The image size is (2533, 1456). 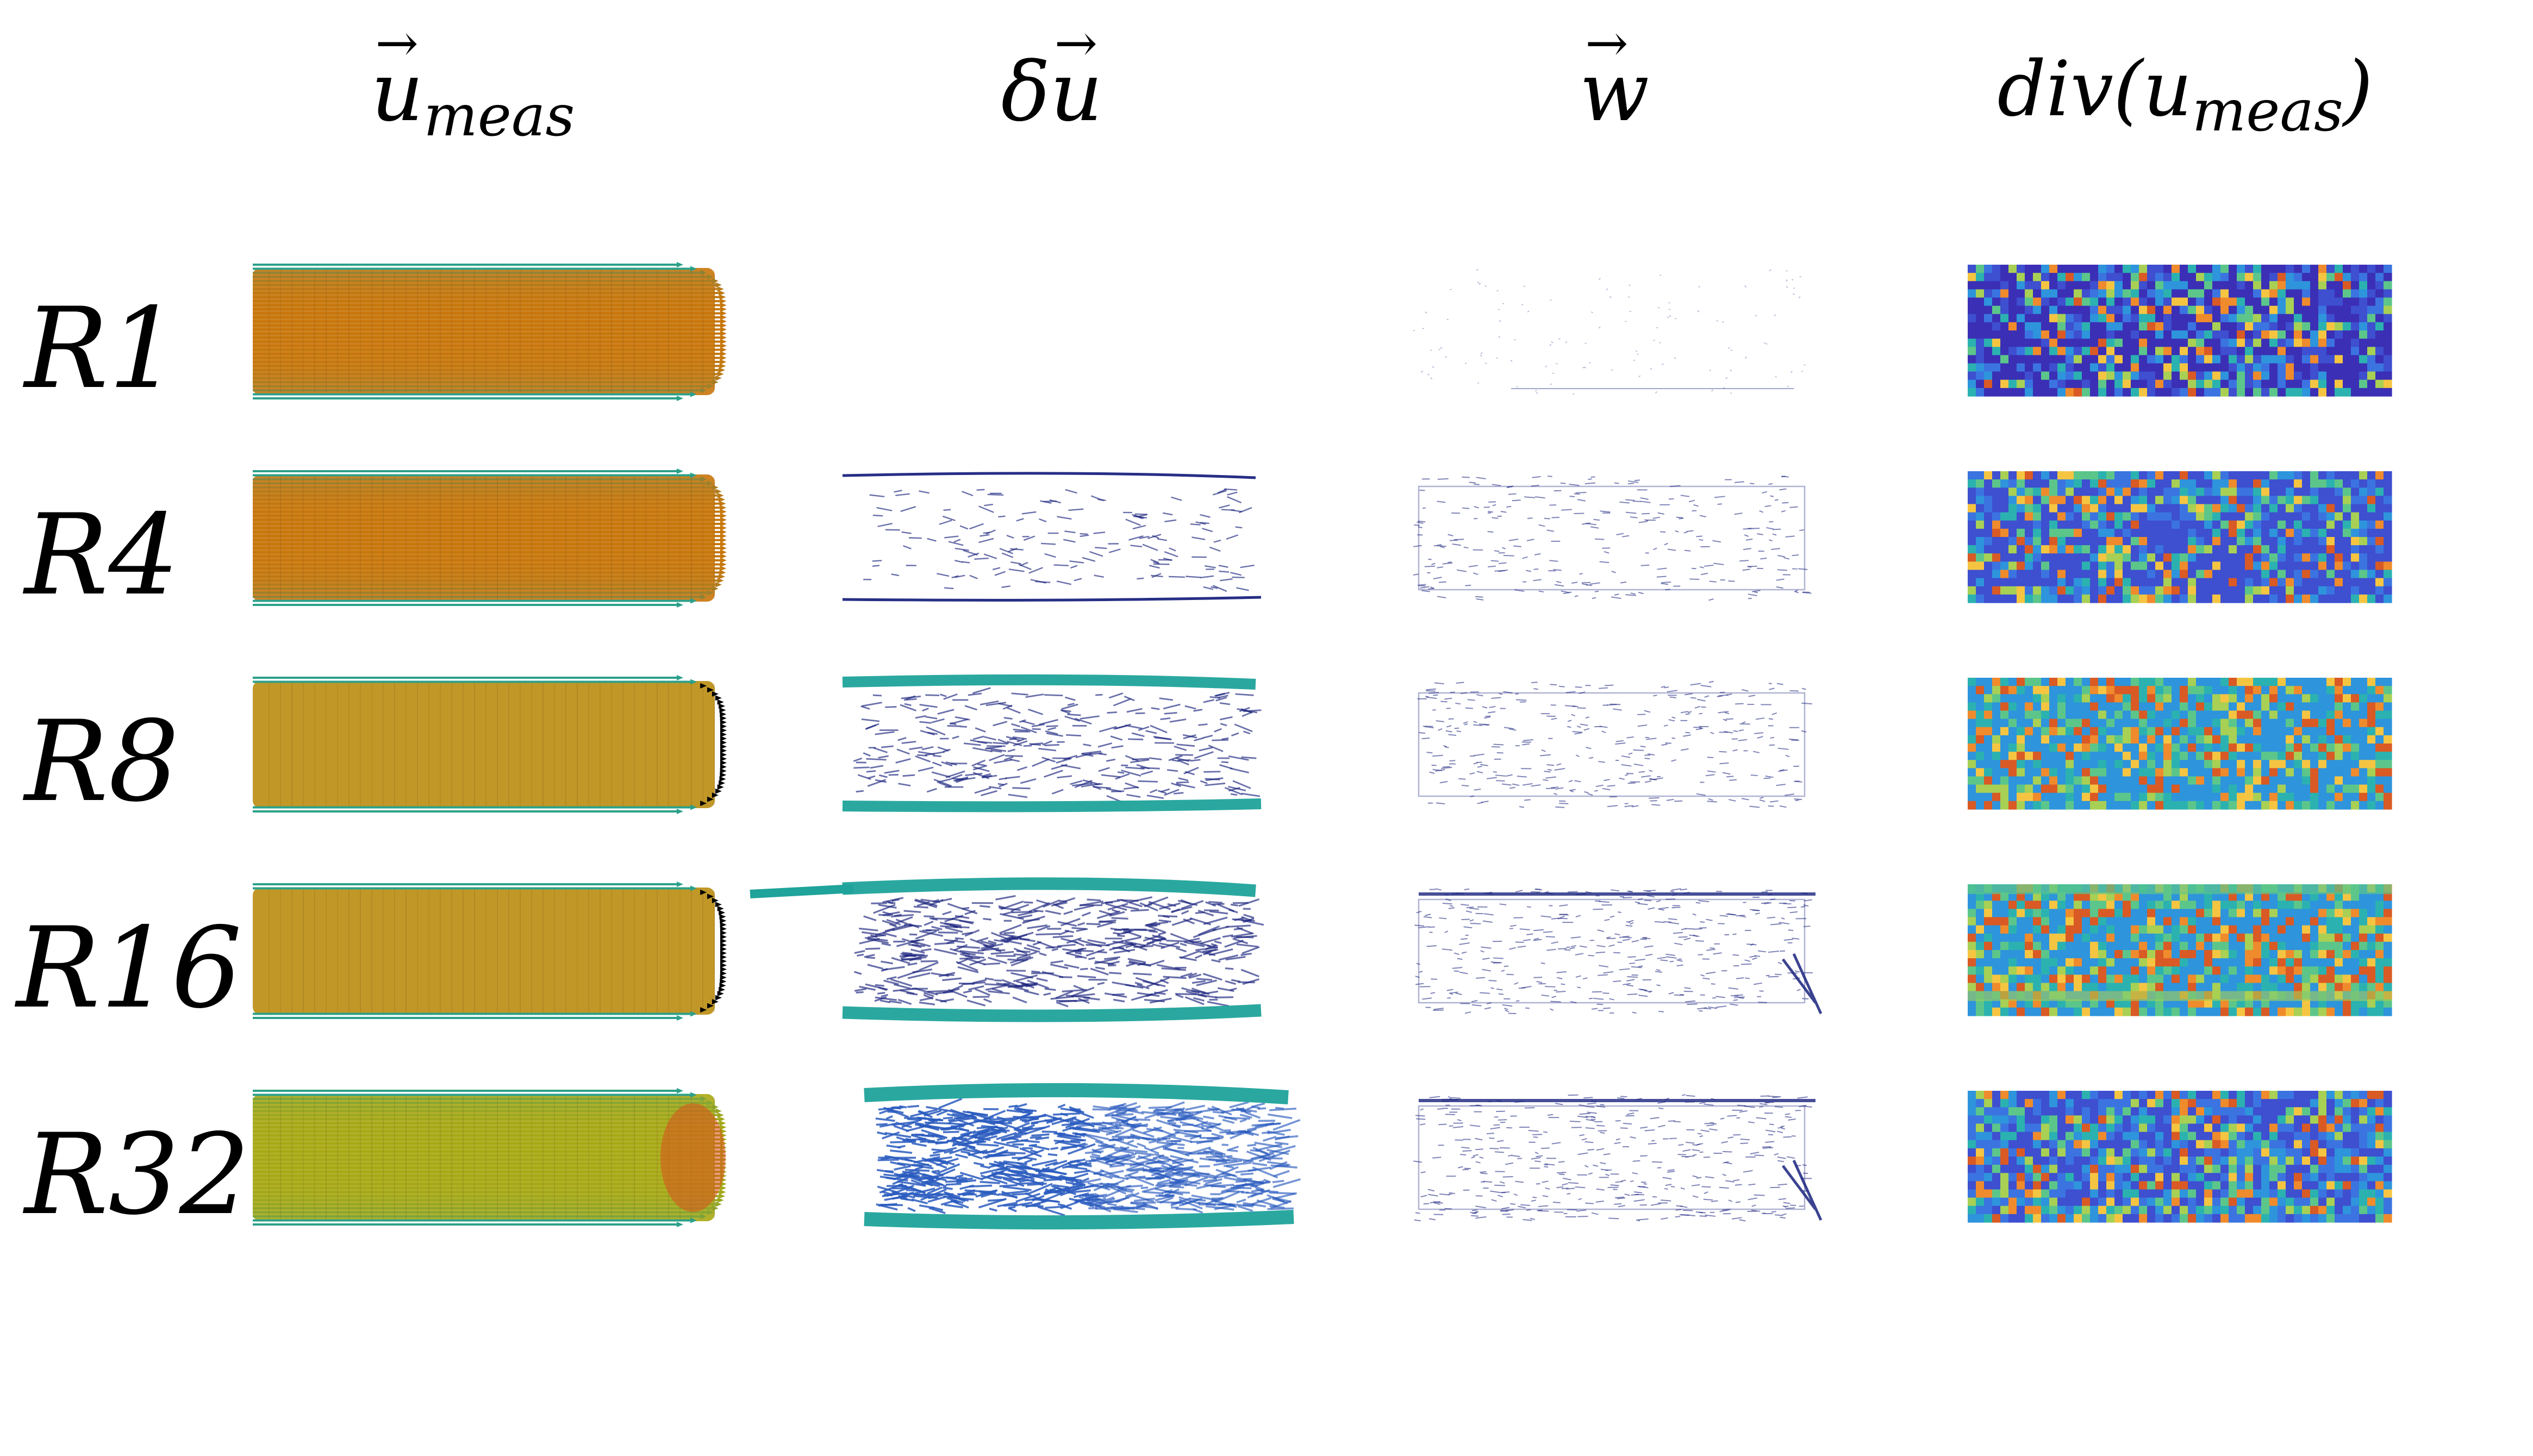 What do you see at coordinates (137, 1175) in the screenshot?
I see `row-label-r32: R32` at bounding box center [137, 1175].